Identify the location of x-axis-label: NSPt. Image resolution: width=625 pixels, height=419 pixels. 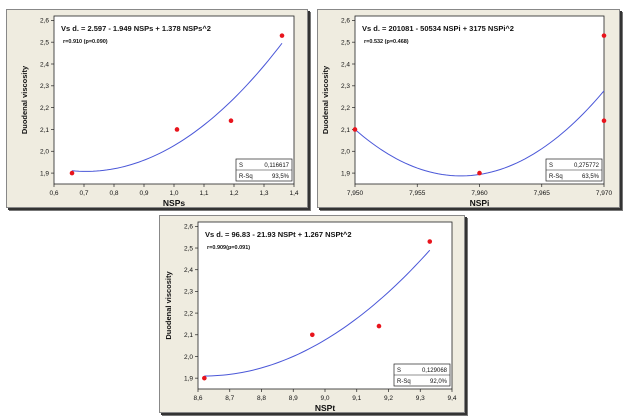
(325, 408).